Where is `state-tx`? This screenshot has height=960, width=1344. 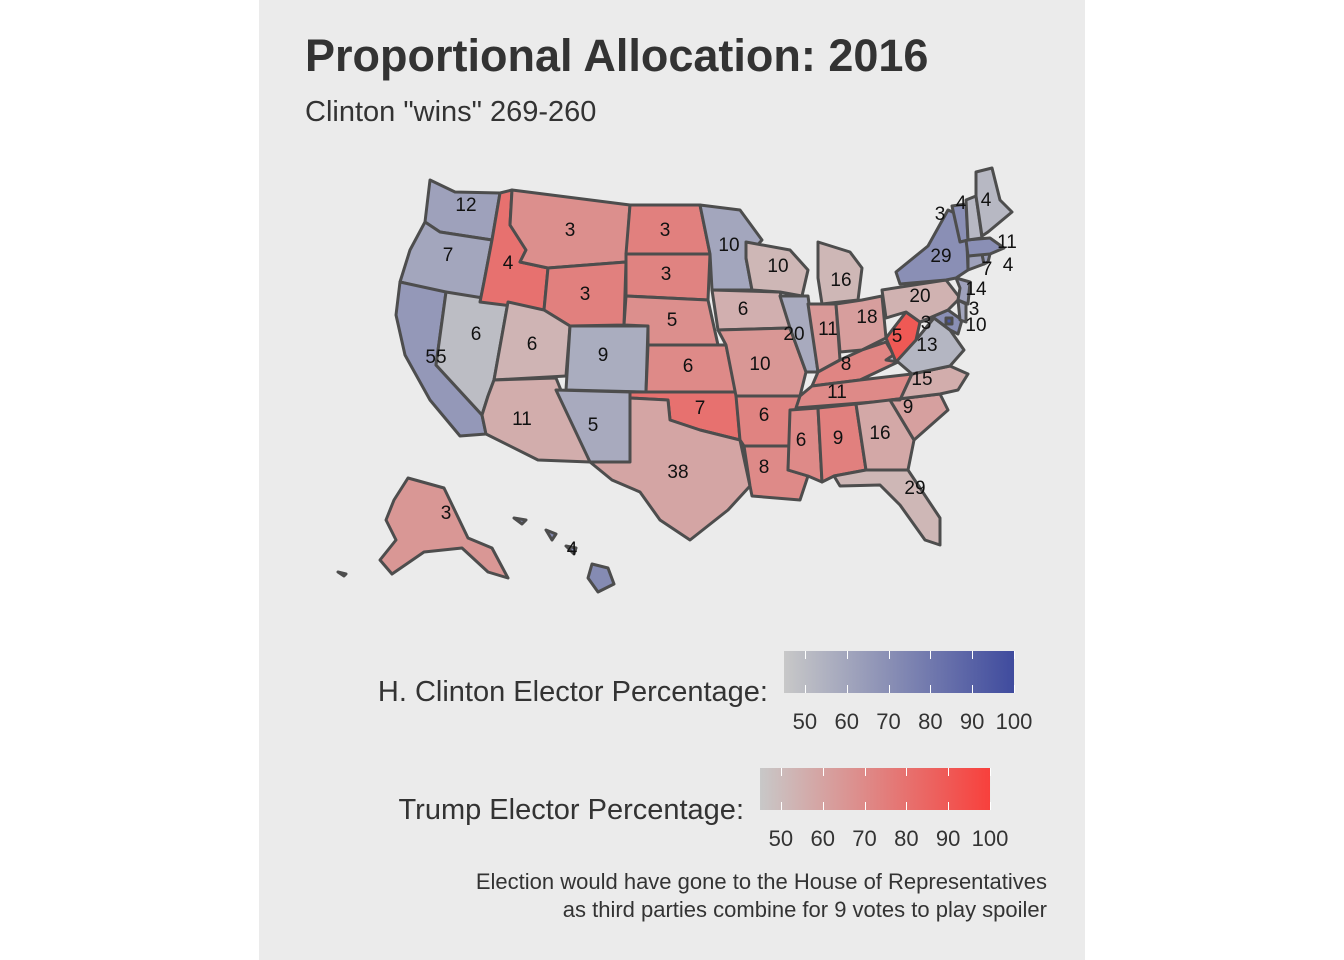
state-tx is located at coordinates (670, 469).